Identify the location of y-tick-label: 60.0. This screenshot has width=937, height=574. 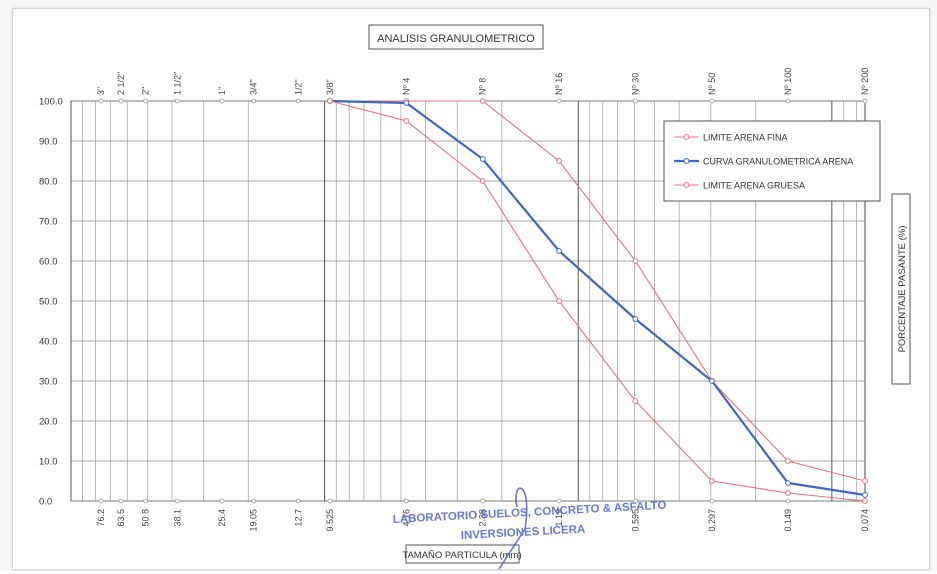
(48, 262).